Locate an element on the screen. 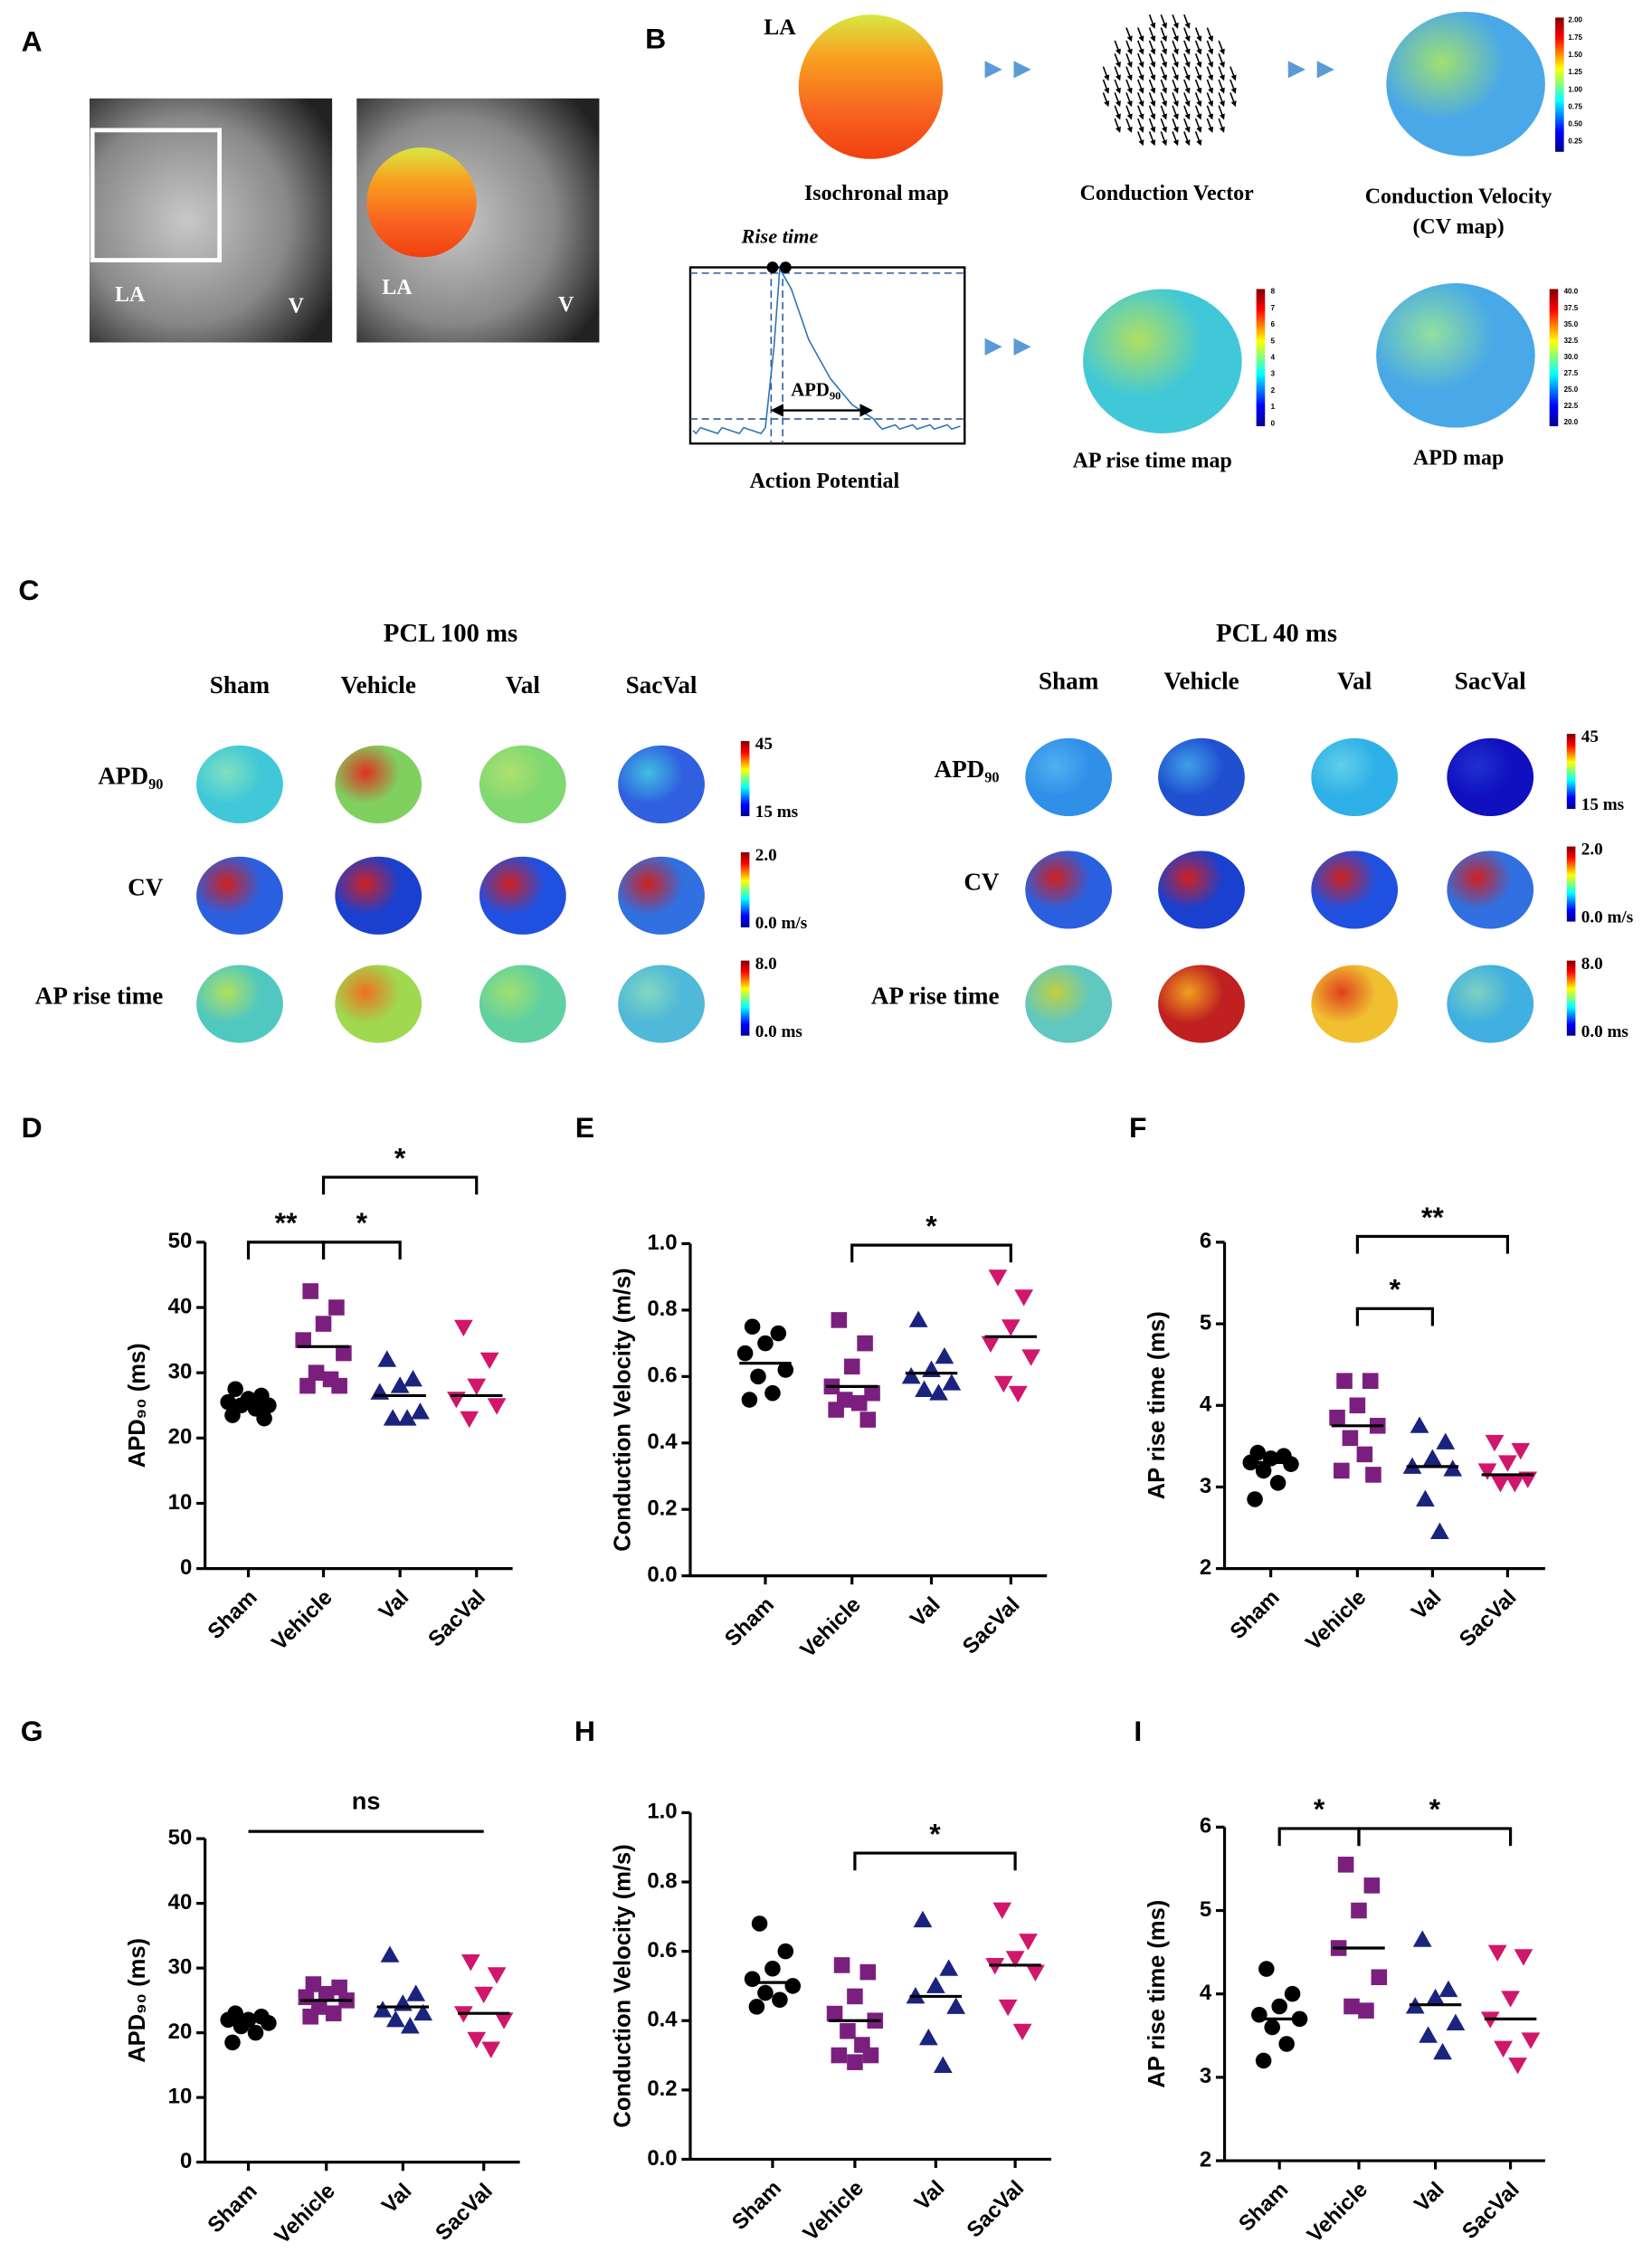 The height and width of the screenshot is (2262, 1652). column-label: Vehicle is located at coordinates (1201, 680).